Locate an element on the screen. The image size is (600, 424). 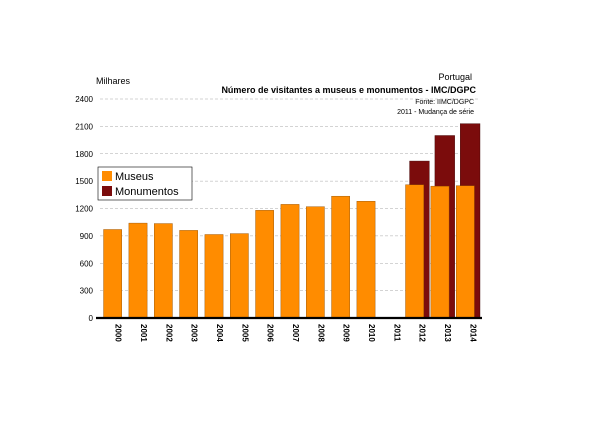
x-tick-label: 2013 is located at coordinates (447, 333).